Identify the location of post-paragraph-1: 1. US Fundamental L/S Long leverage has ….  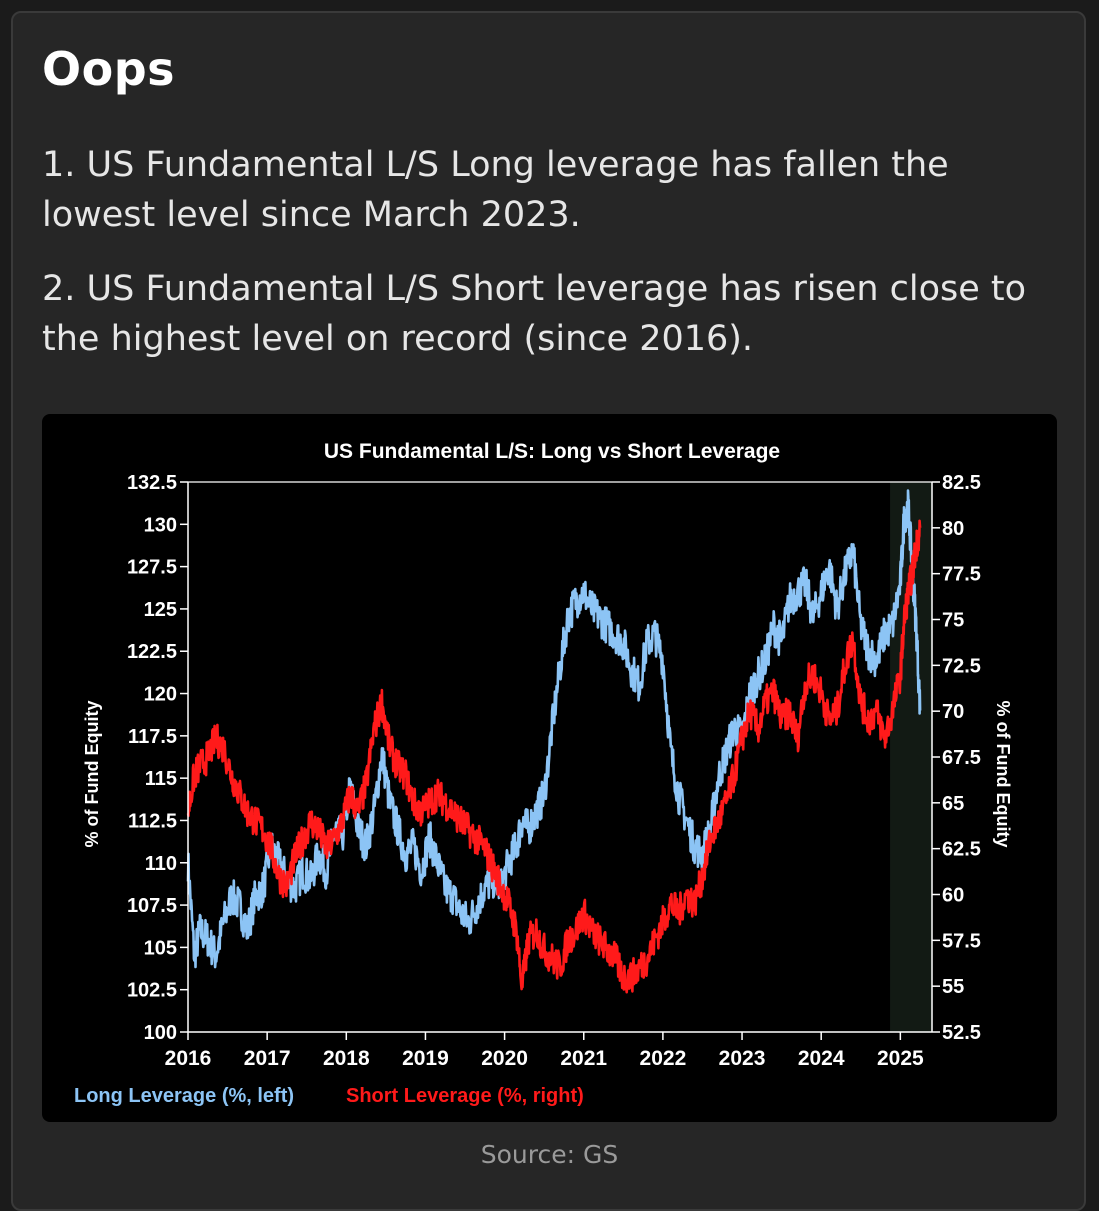
(495, 190).